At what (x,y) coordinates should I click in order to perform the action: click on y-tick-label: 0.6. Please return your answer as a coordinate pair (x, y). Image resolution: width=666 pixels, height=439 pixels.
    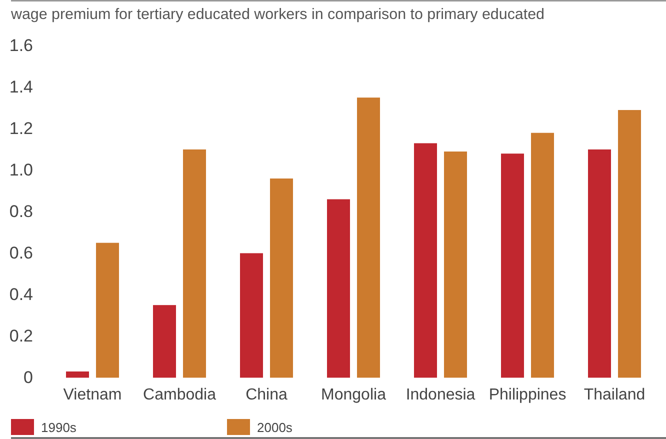
    Looking at the image, I should click on (21, 253).